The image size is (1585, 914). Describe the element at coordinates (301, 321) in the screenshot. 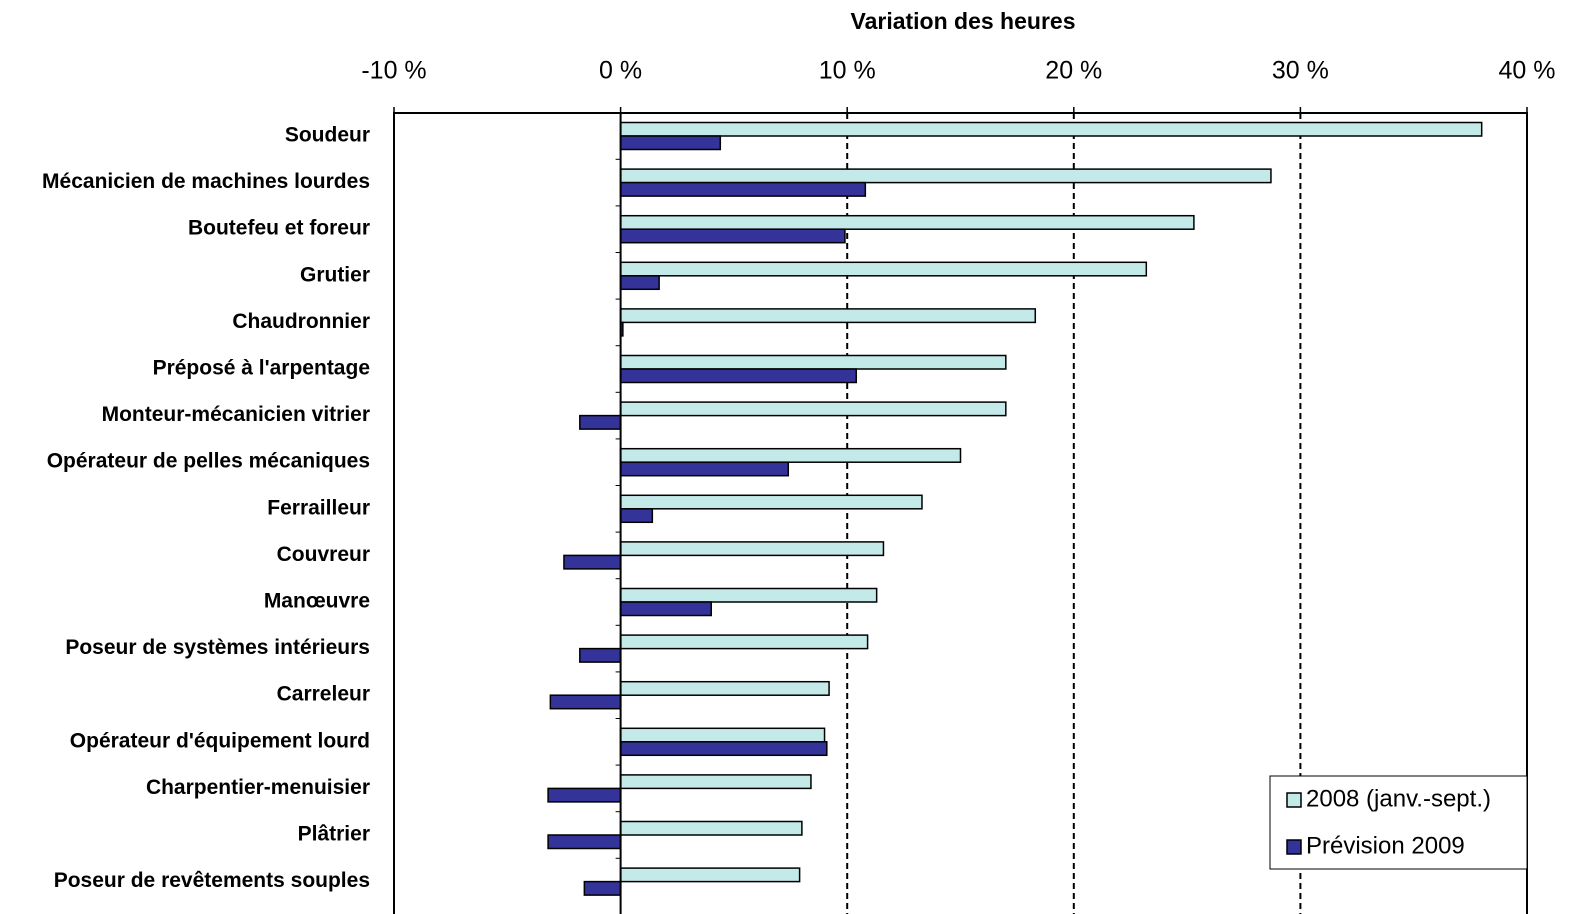

I see `y-tick-label: Chaudronnier` at that location.